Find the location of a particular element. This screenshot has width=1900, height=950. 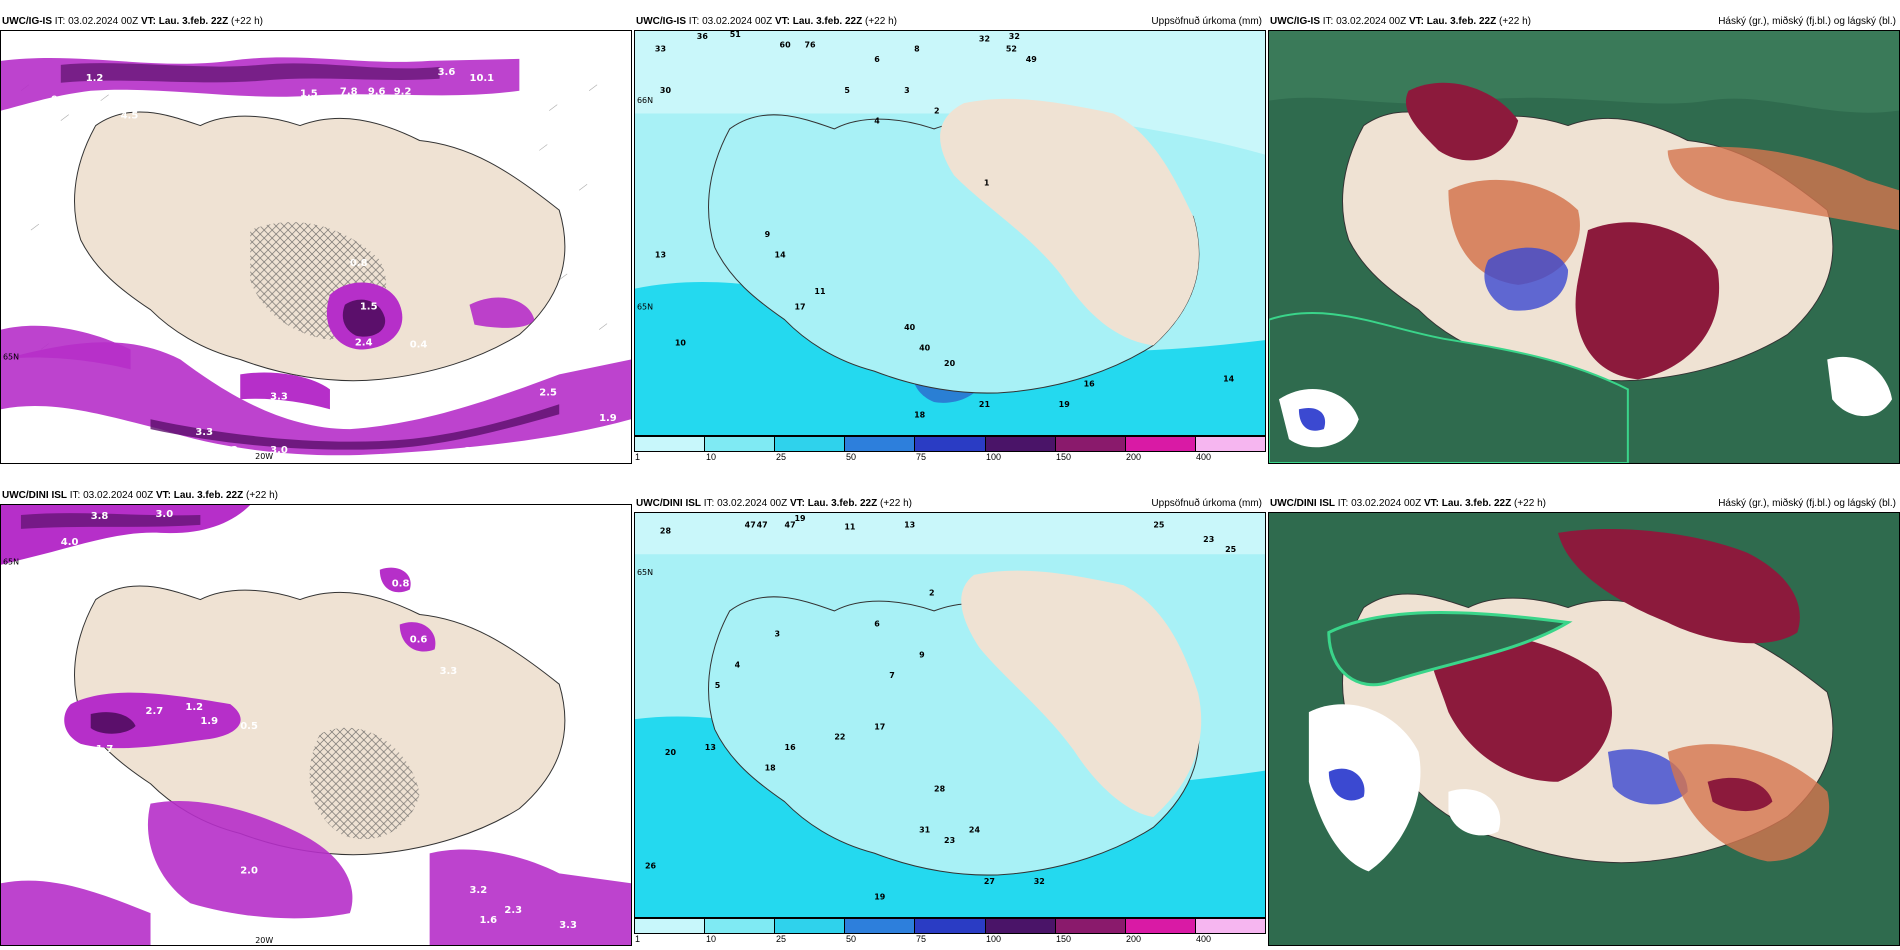

svg-text: 40 is located at coordinates (909, 327).